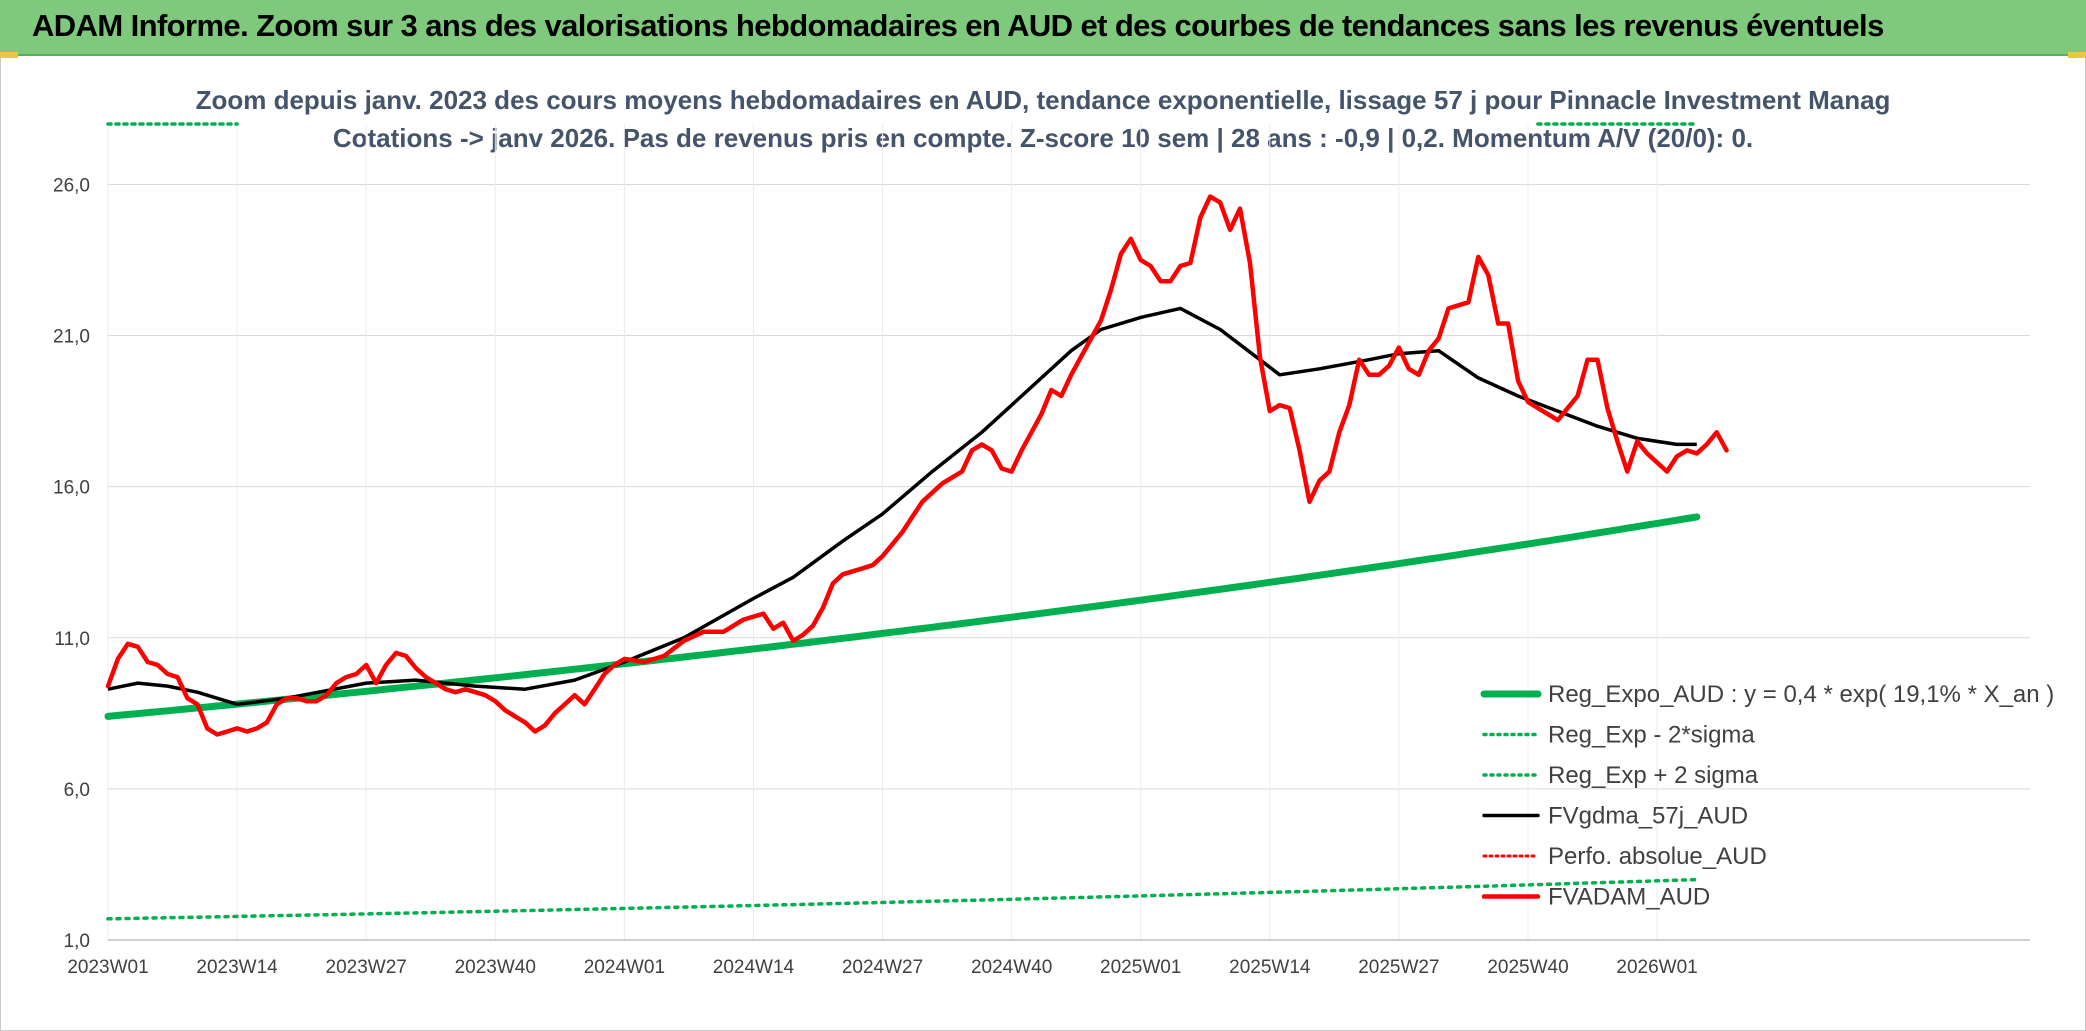 Image resolution: width=2086 pixels, height=1031 pixels. Describe the element at coordinates (1140, 967) in the screenshot. I see `x-tick-label: 2025W01` at that location.